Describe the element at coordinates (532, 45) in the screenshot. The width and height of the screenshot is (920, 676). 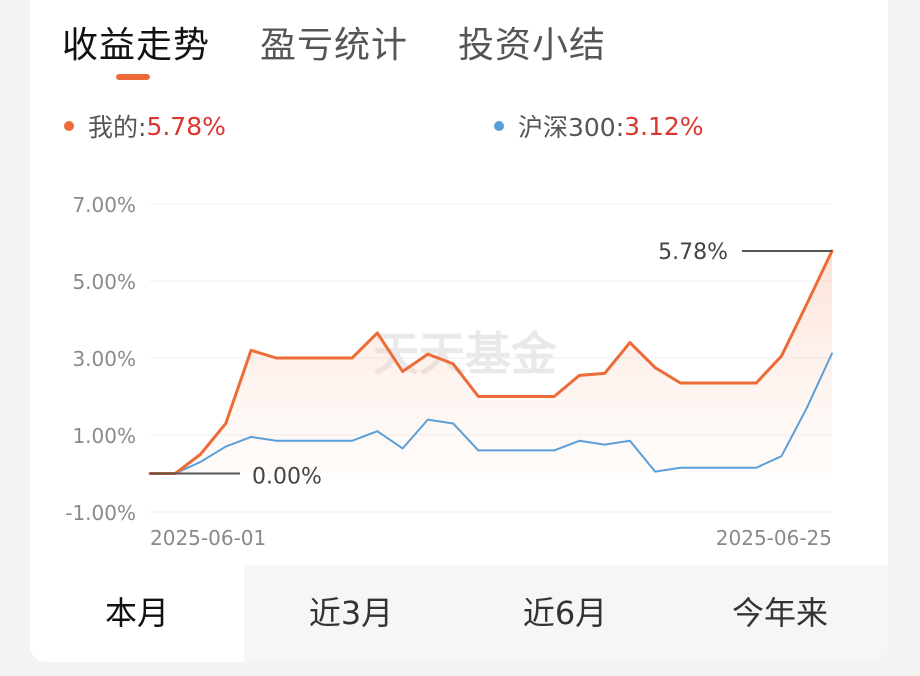
I see `tab-investment-summary: 投资小结` at that location.